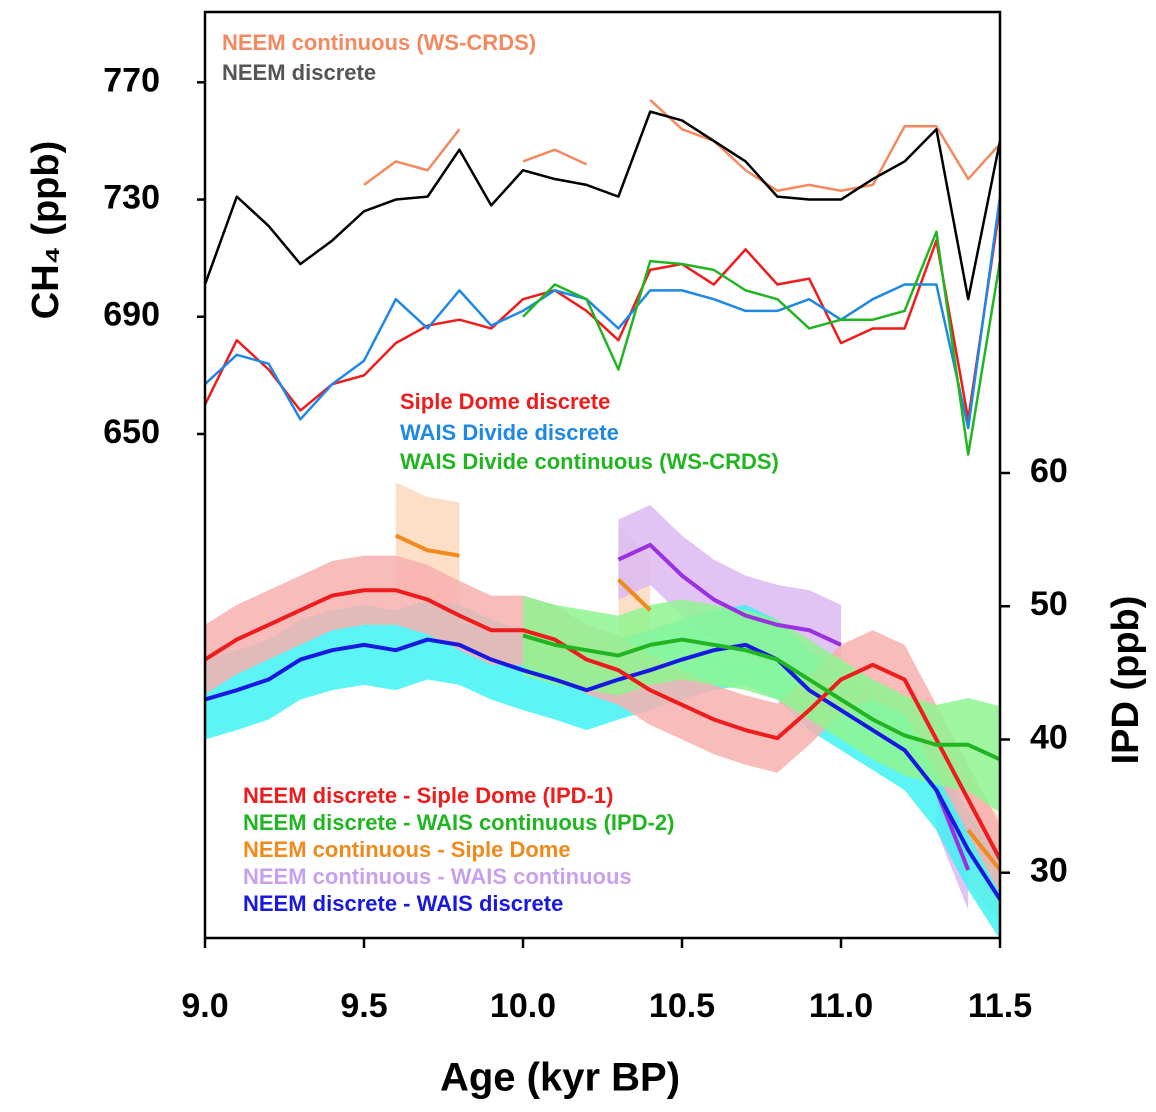  Describe the element at coordinates (1049, 471) in the screenshot. I see `y2-tick-label: 60` at that location.